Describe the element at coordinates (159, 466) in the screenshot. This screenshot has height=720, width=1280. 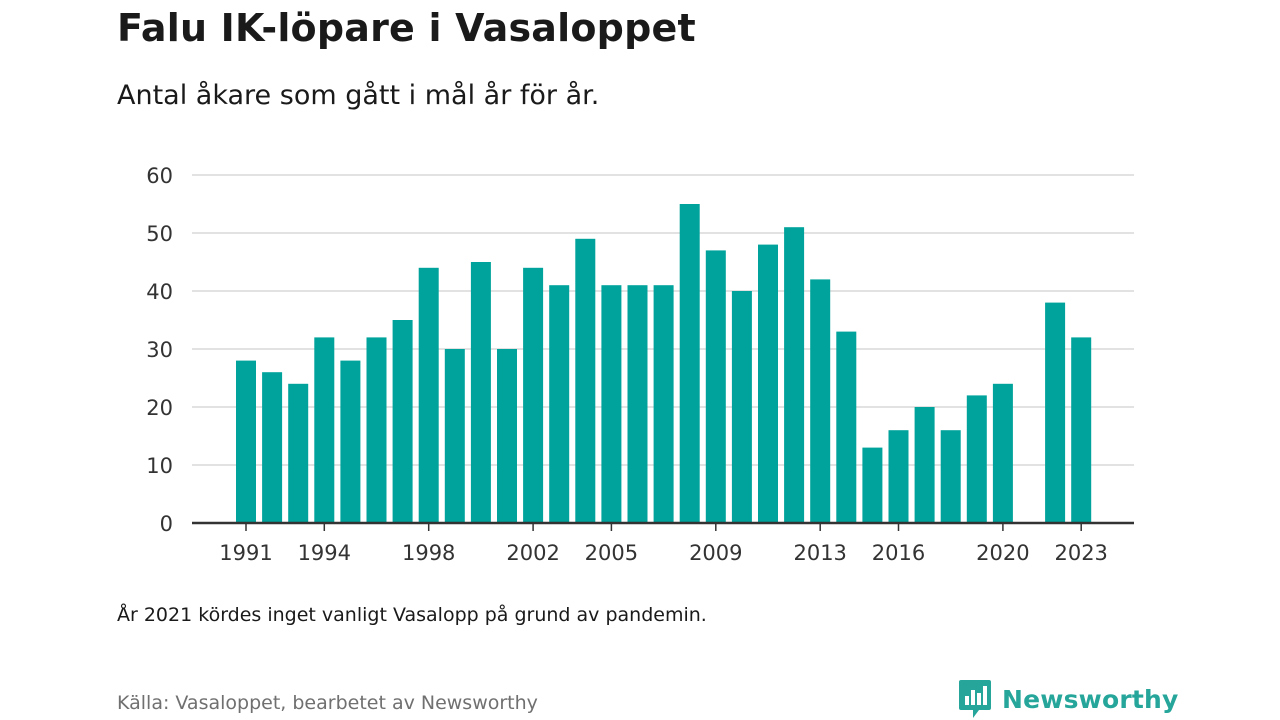
I see `y-tick-label: 10` at that location.